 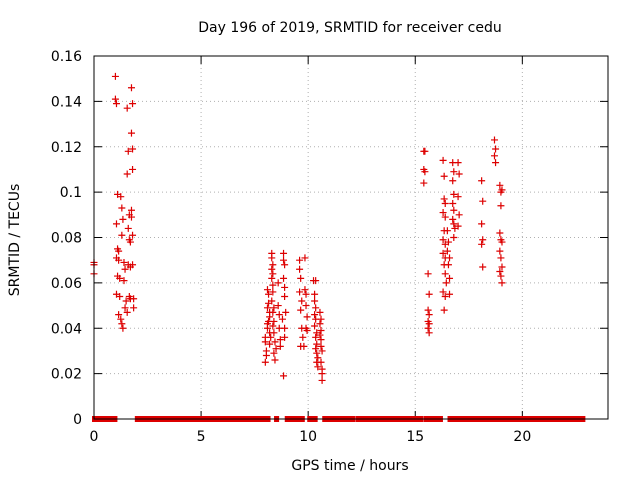 I want to click on y-tick-label: 0.06, so click(x=66, y=284).